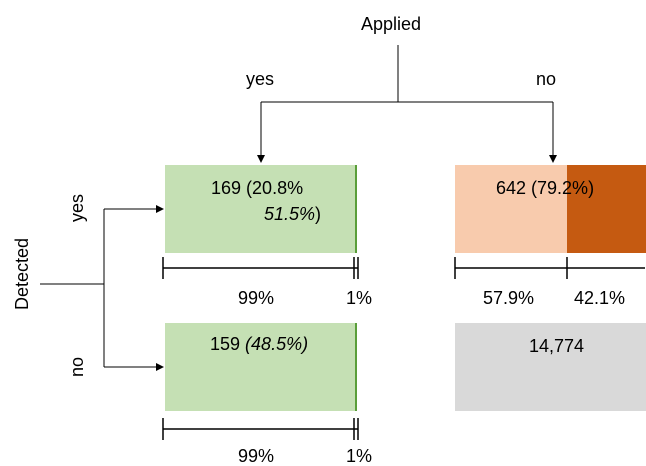 Image resolution: width=646 pixels, height=466 pixels. I want to click on cell-no-yes, so click(261, 367).